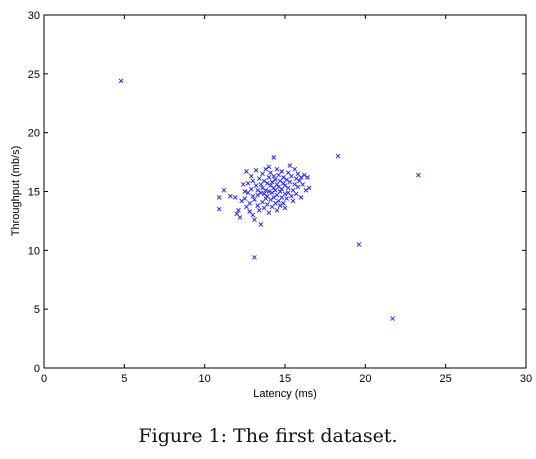 The height and width of the screenshot is (459, 536). I want to click on y-tick-label: 0, so click(37, 369).